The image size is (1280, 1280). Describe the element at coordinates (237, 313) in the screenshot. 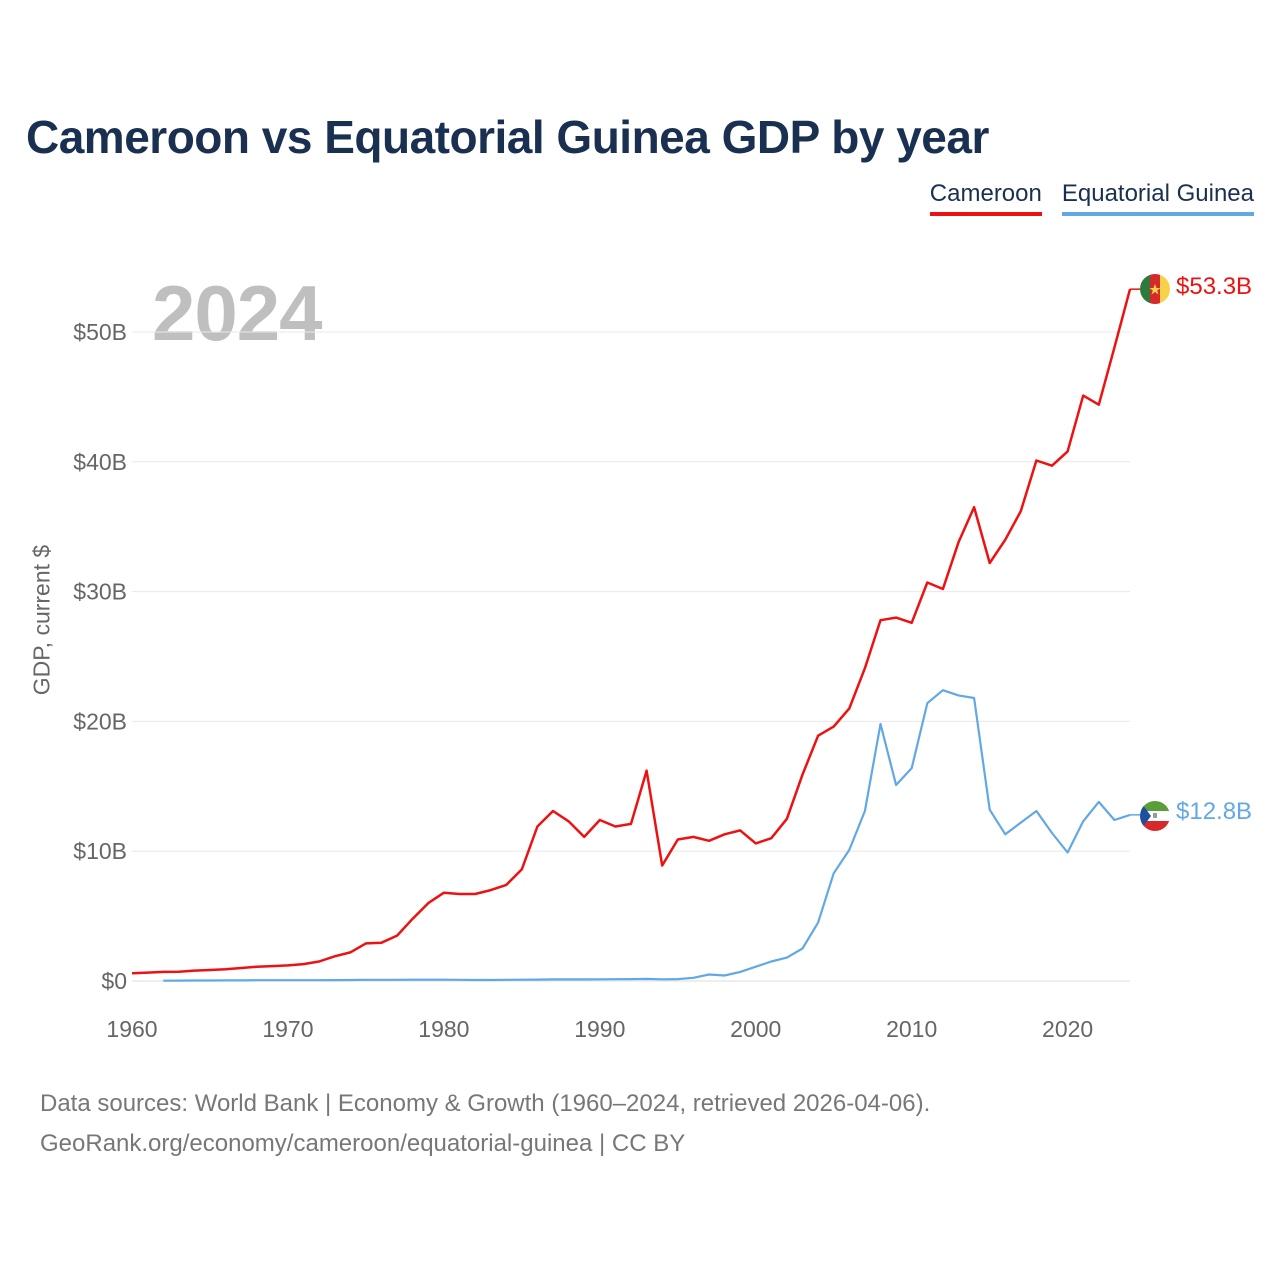

I see `current-year-label: 2024` at that location.